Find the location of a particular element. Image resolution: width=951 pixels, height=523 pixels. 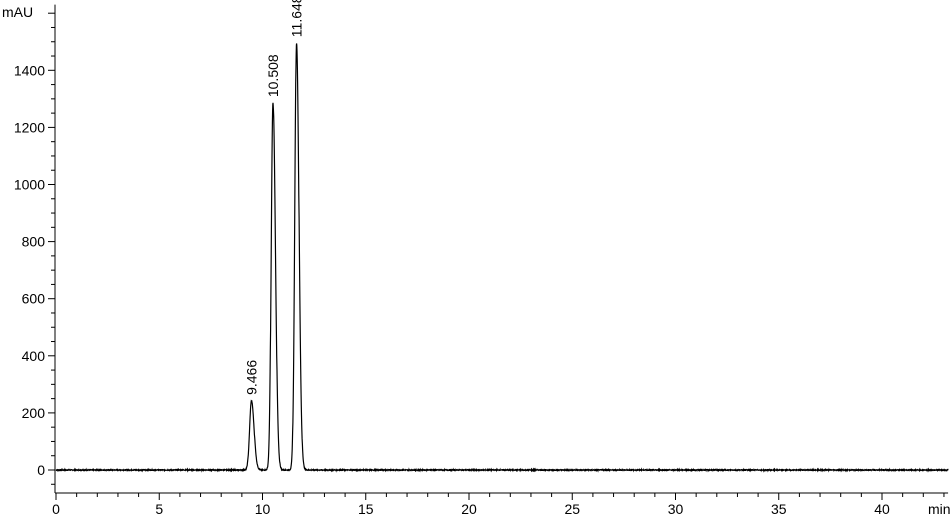

peak-label: 10.508 is located at coordinates (273, 75).